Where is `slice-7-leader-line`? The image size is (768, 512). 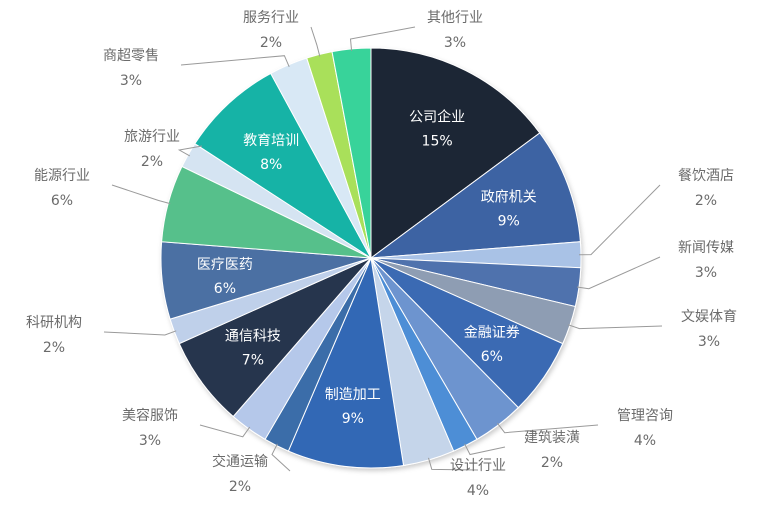
slice-7-leader-line is located at coordinates (485, 449).